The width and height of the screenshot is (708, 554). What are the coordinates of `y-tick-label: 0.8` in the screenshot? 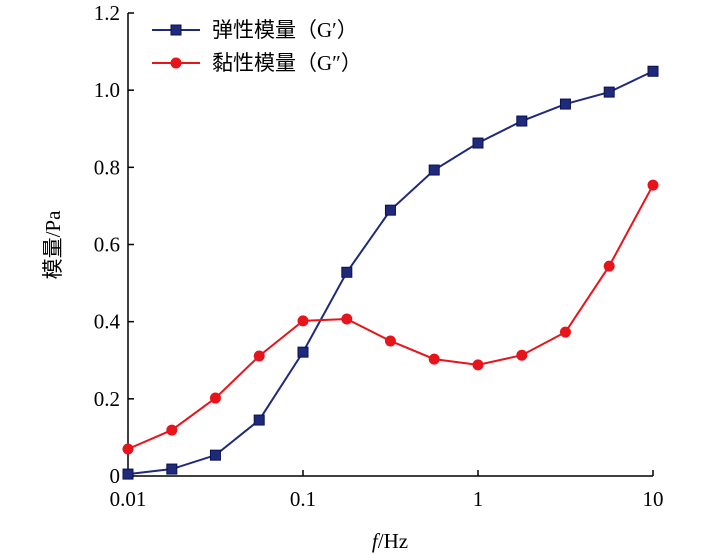 It's located at (107, 167).